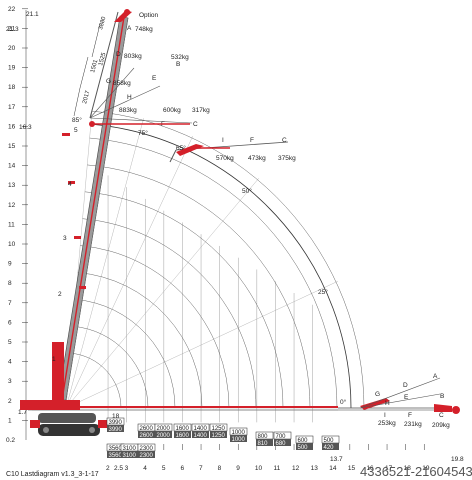 The height and width of the screenshot is (480, 472). What do you see at coordinates (143, 133) in the screenshot?
I see `angle-75: 75°` at bounding box center [143, 133].